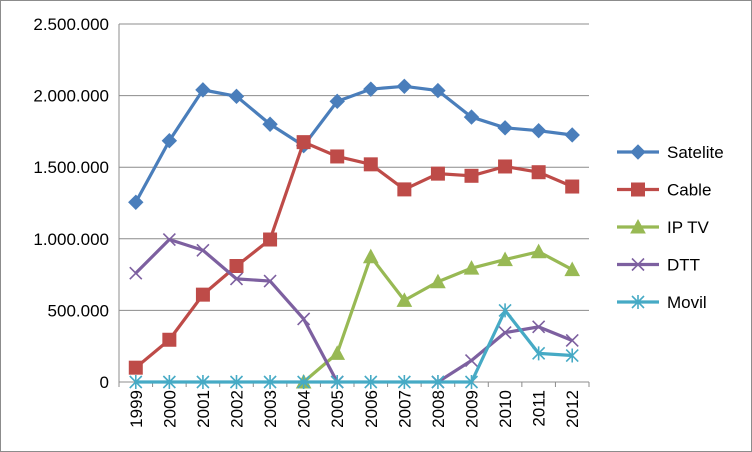 The width and height of the screenshot is (752, 452). I want to click on legend-item-satelite: Satelite, so click(670, 152).